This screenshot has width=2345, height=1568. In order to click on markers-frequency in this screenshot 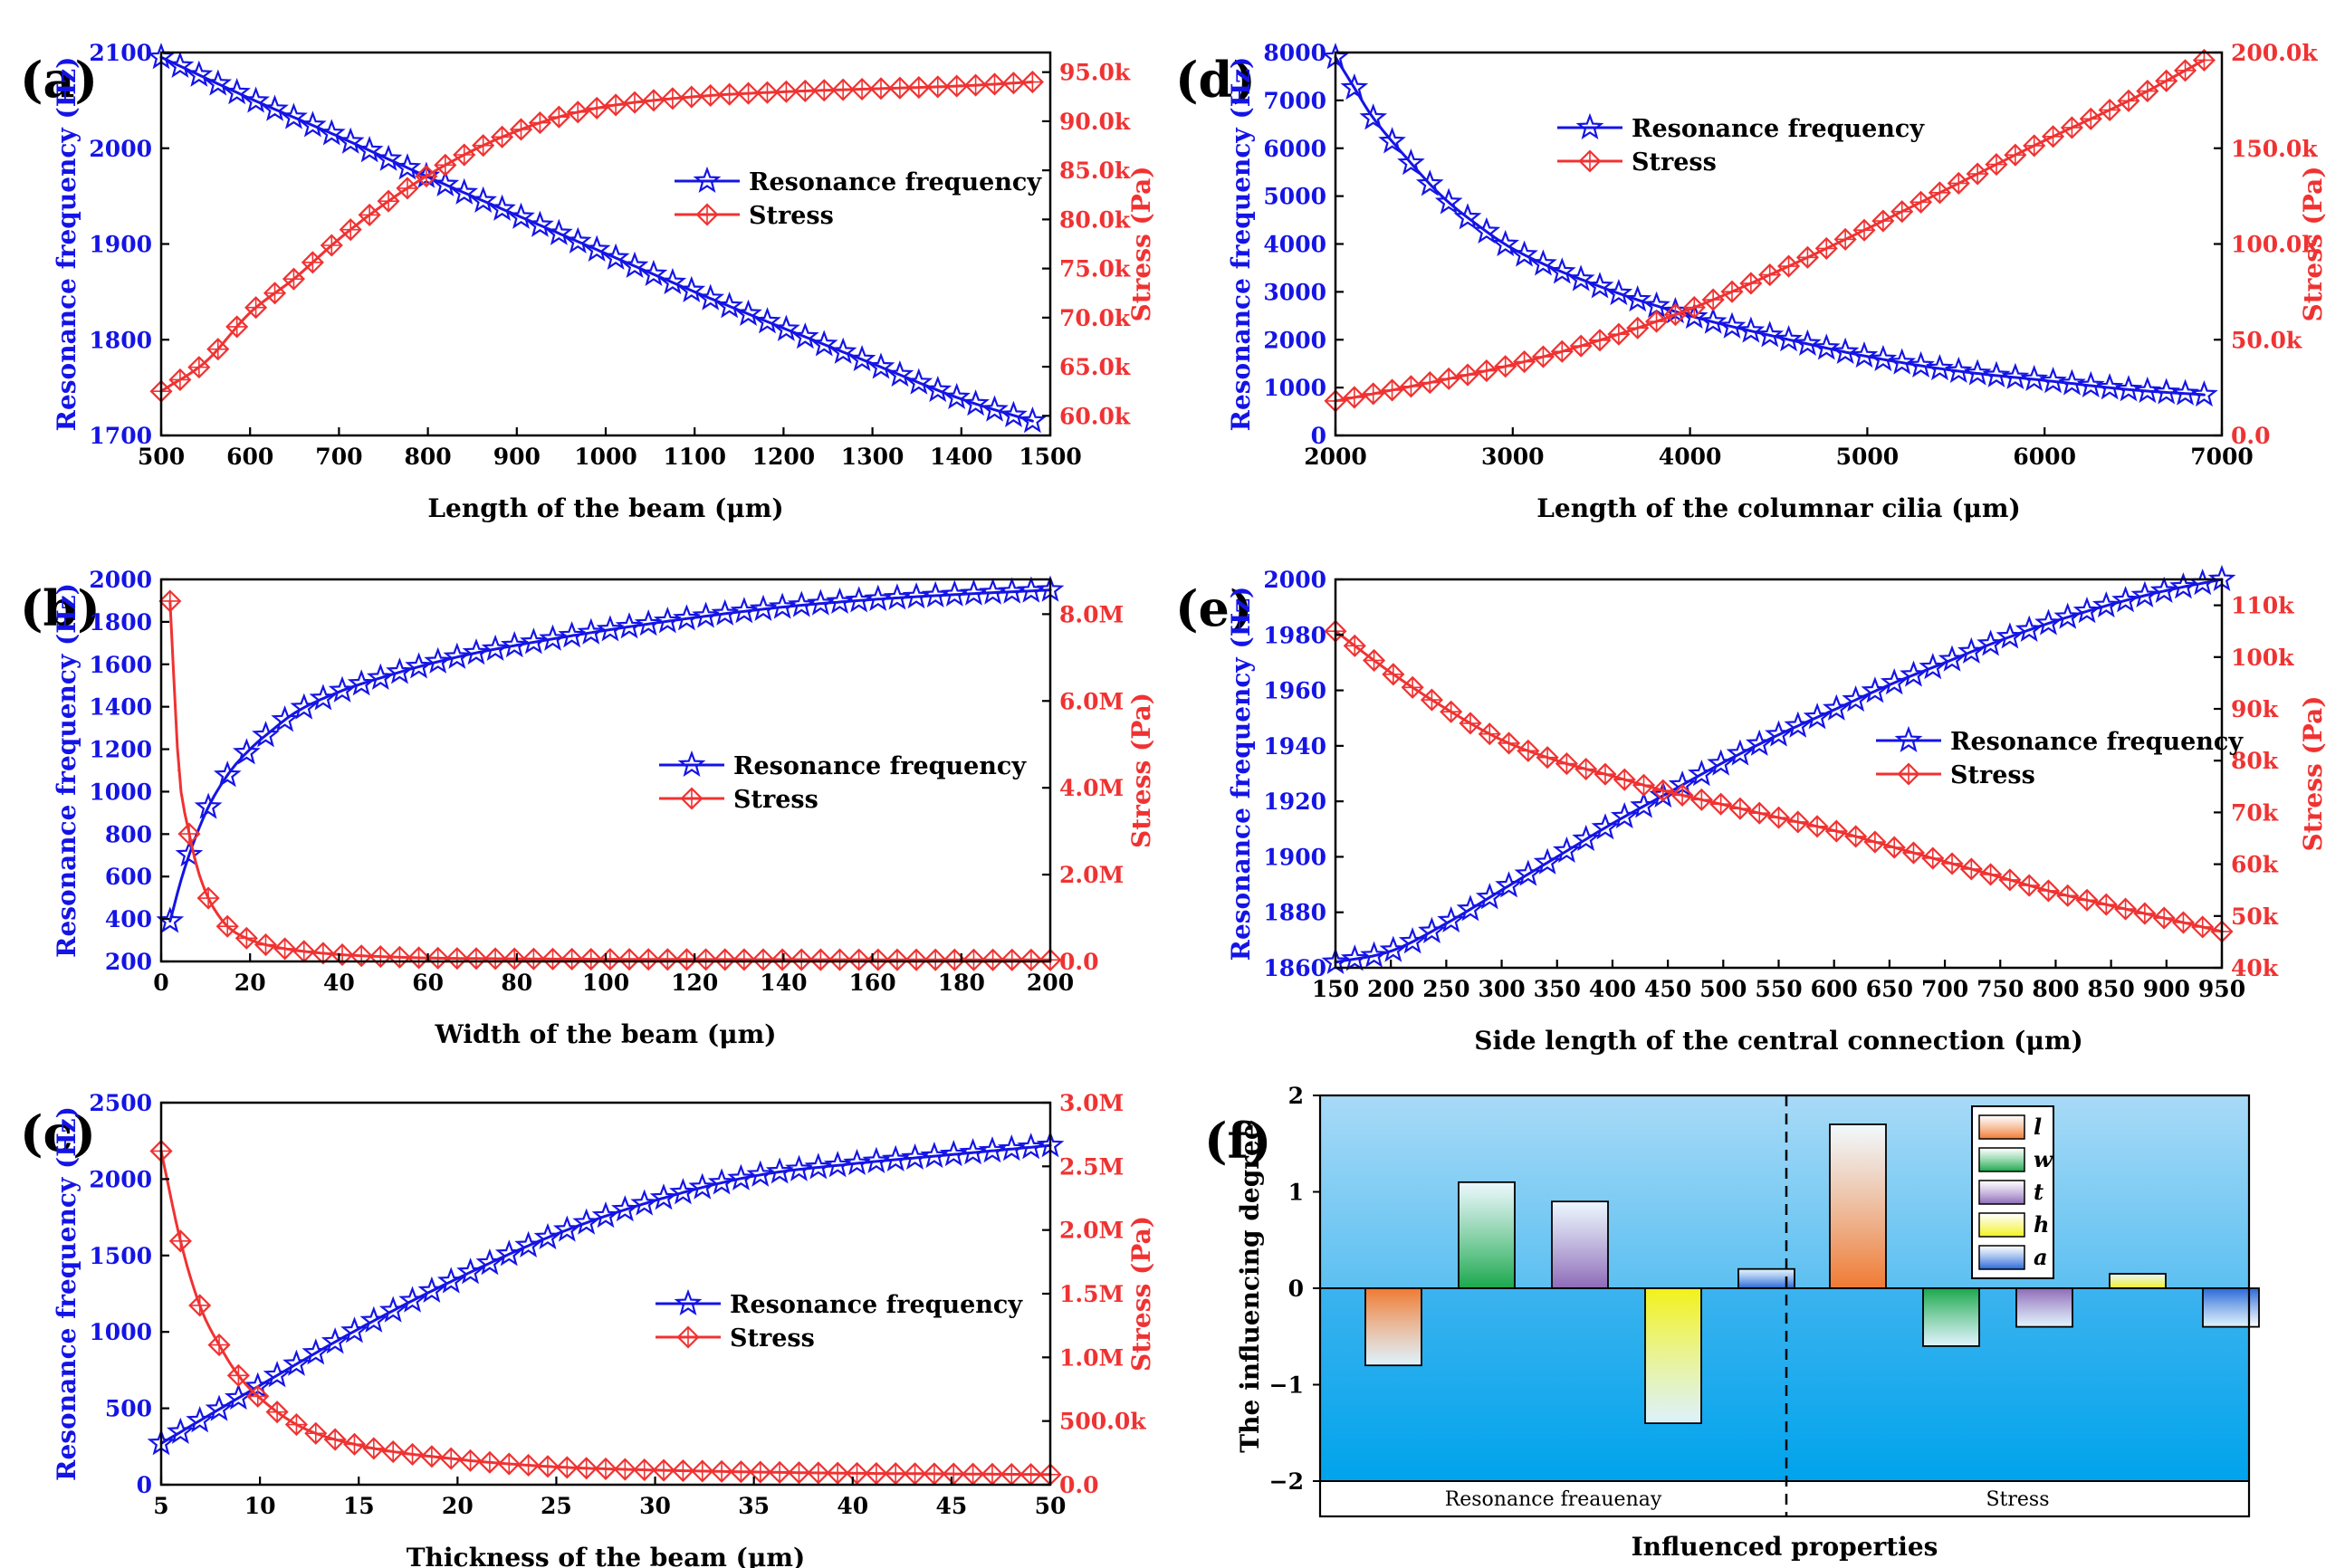, I will do `click(1770, 225)`.